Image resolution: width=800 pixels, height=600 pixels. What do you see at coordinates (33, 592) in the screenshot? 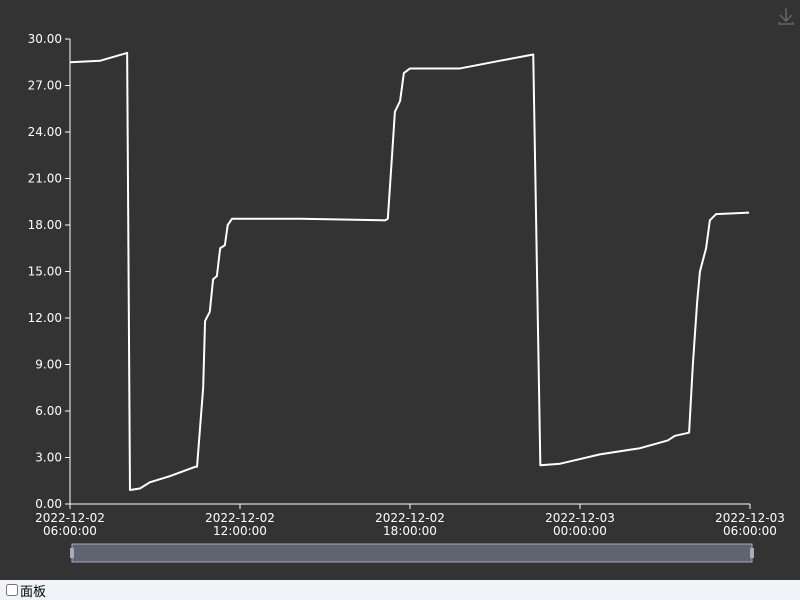
I see `panel-label: 面板` at bounding box center [33, 592].